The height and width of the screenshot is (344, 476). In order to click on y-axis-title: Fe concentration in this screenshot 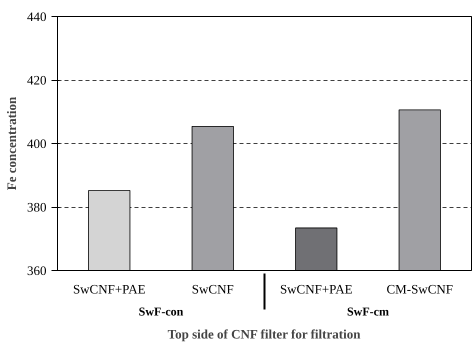, I will do `click(11, 143)`.